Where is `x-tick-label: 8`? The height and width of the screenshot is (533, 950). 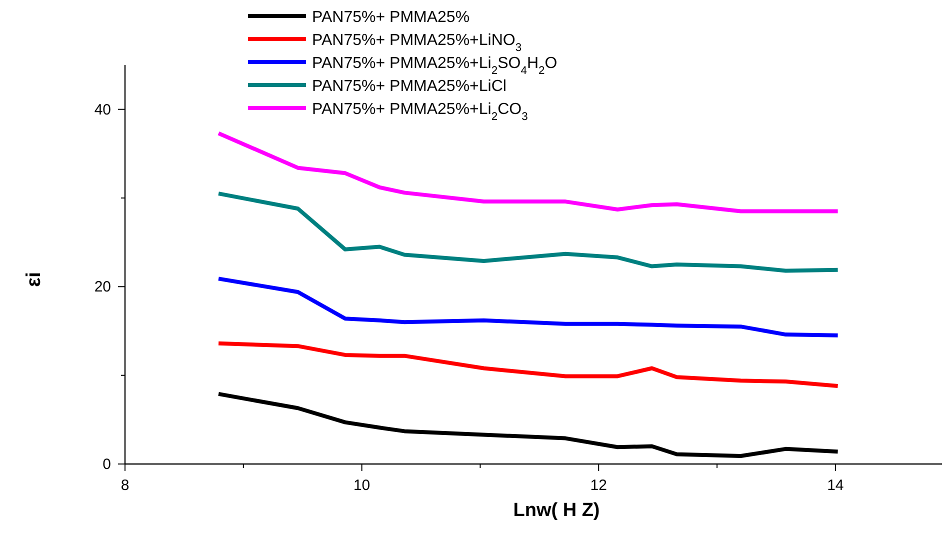 x-tick-label: 8 is located at coordinates (125, 485).